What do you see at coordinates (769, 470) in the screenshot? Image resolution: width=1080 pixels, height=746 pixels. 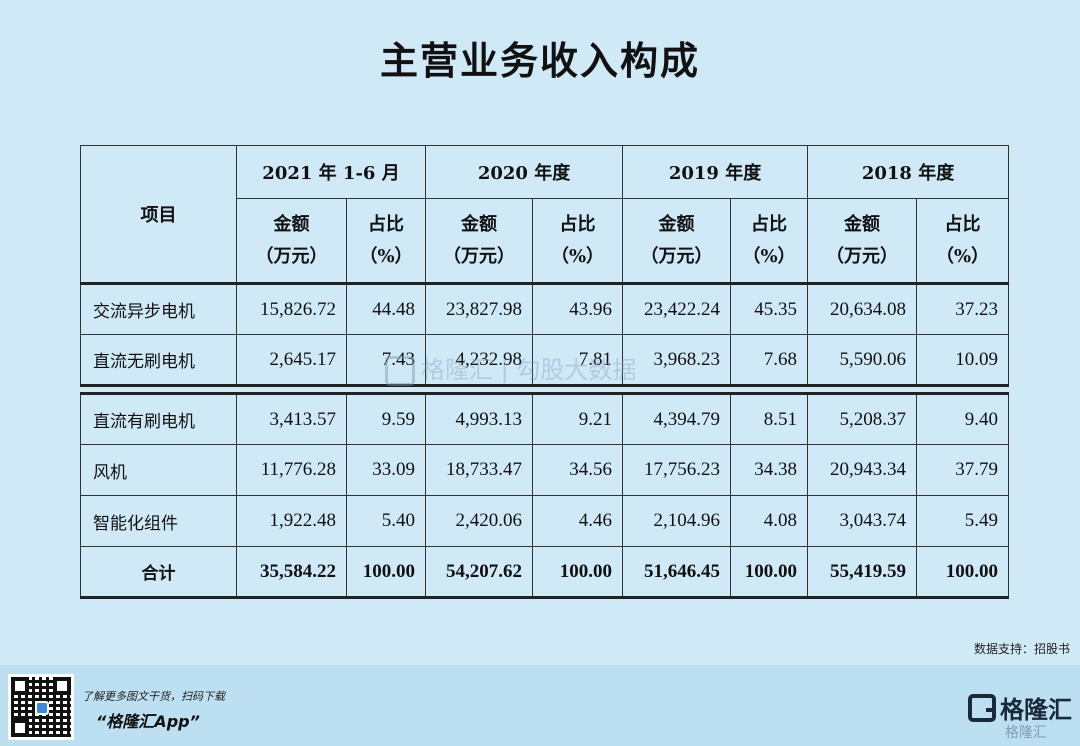 I see `ratio-cell: 34.38` at bounding box center [769, 470].